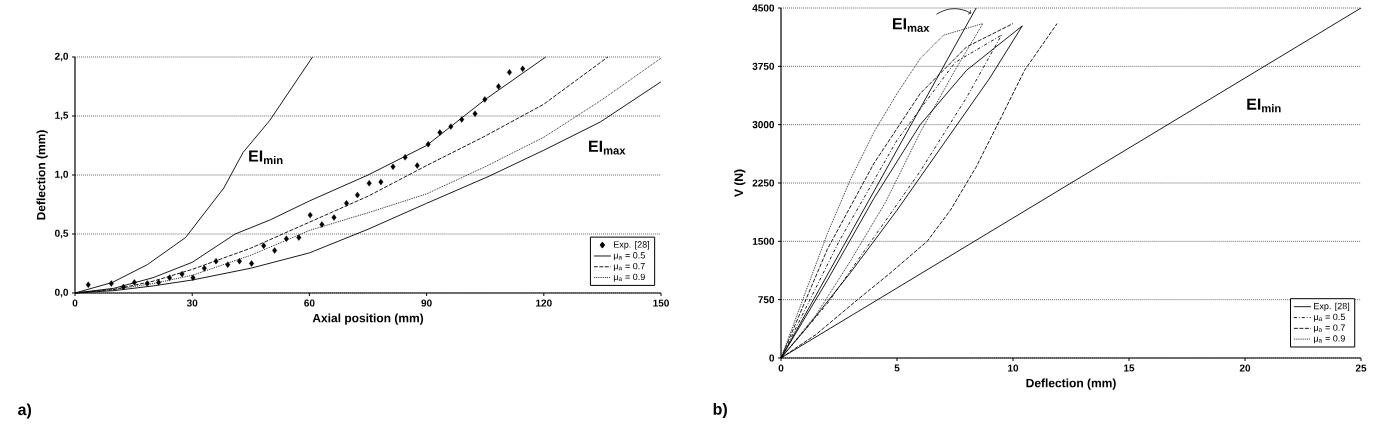 The height and width of the screenshot is (429, 1386). Describe the element at coordinates (661, 303) in the screenshot. I see `x-tick-label: 150` at that location.